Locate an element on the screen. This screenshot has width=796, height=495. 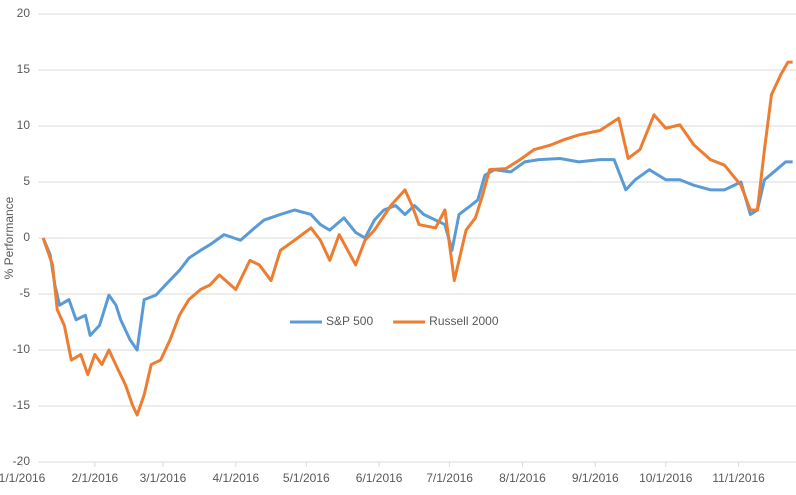
x-tick-label: 5/1/2016 is located at coordinates (306, 478).